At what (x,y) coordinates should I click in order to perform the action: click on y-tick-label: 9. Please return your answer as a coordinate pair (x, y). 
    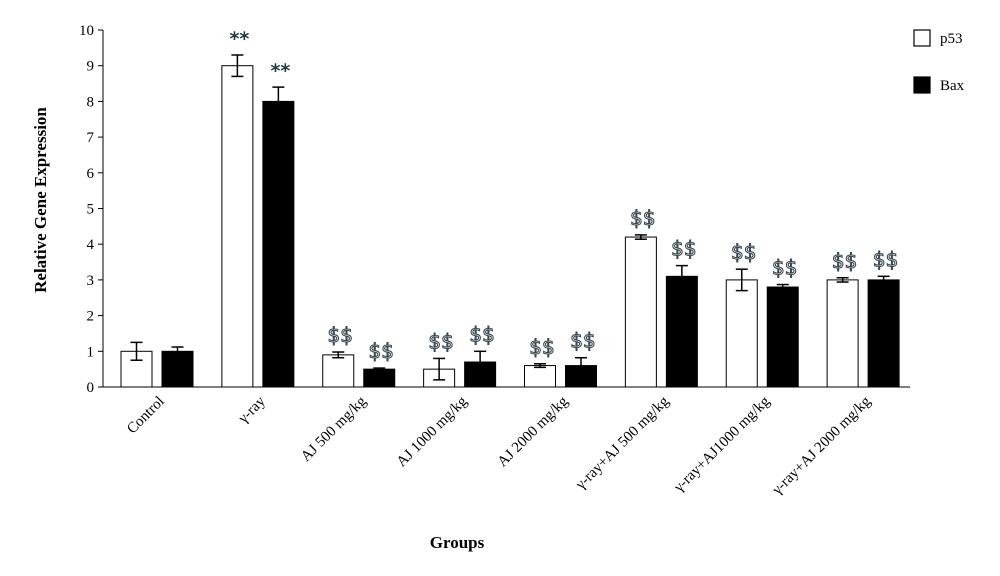
    Looking at the image, I should click on (91, 67).